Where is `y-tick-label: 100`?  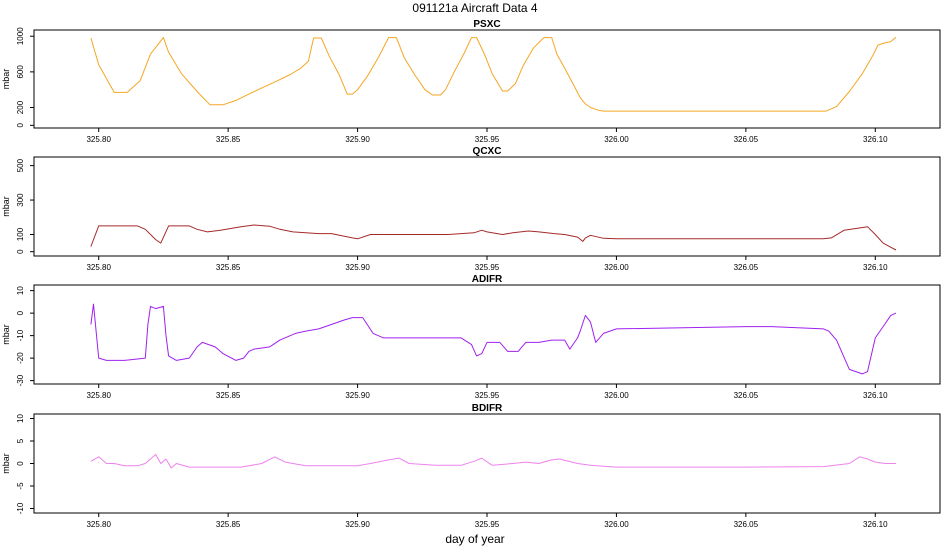
y-tick-label: 100 is located at coordinates (20, 234).